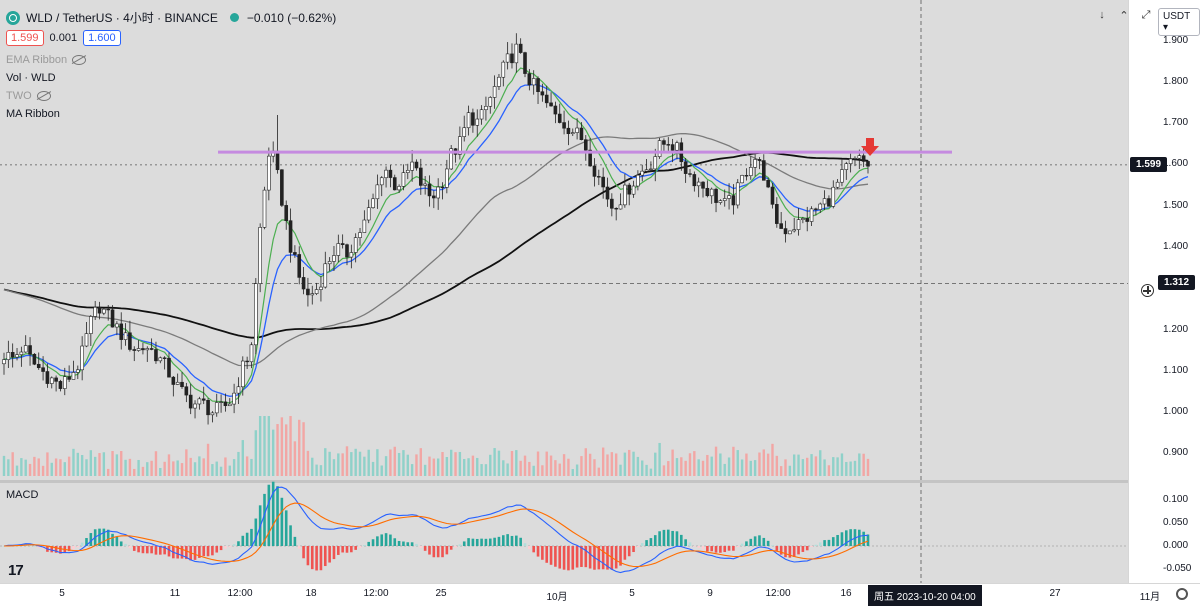 This screenshot has height=606, width=1200. Describe the element at coordinates (1146, 14) in the screenshot. I see `maximize-icon: ⤢` at that location.